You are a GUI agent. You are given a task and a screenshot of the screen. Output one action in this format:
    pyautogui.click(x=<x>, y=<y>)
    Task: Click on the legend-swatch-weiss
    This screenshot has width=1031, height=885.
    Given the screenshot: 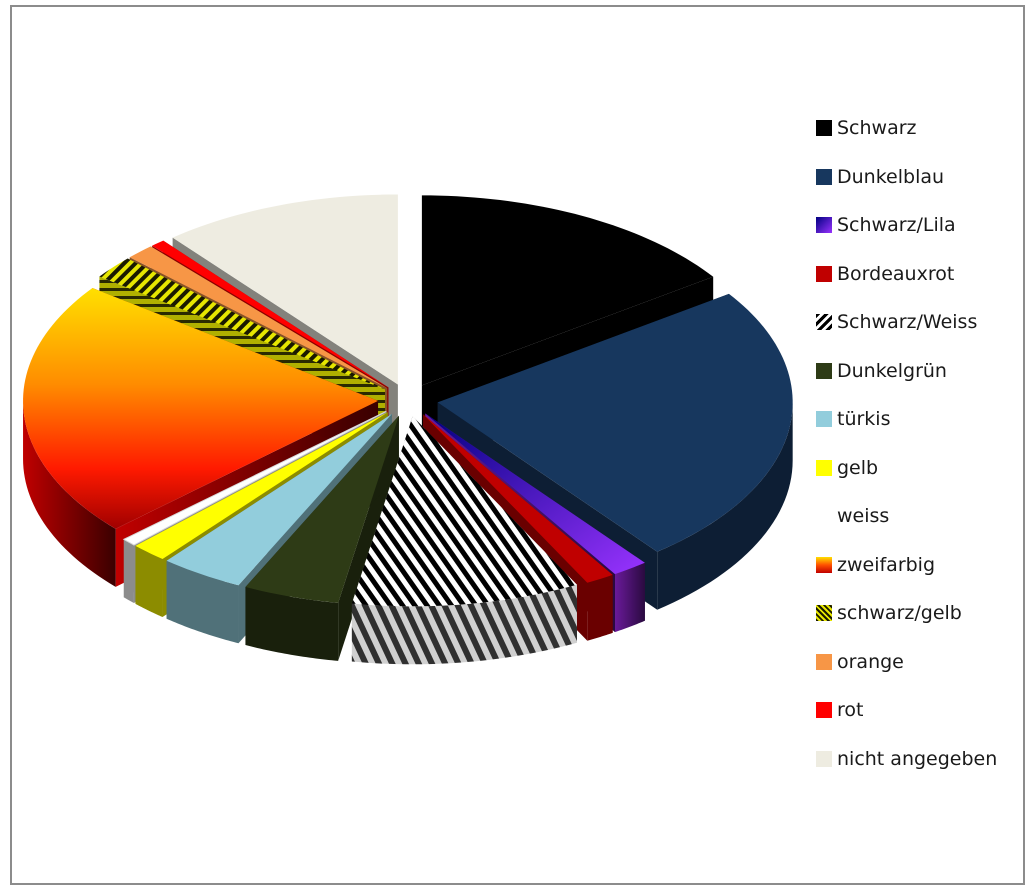 What is the action you would take?
    pyautogui.click(x=824, y=516)
    